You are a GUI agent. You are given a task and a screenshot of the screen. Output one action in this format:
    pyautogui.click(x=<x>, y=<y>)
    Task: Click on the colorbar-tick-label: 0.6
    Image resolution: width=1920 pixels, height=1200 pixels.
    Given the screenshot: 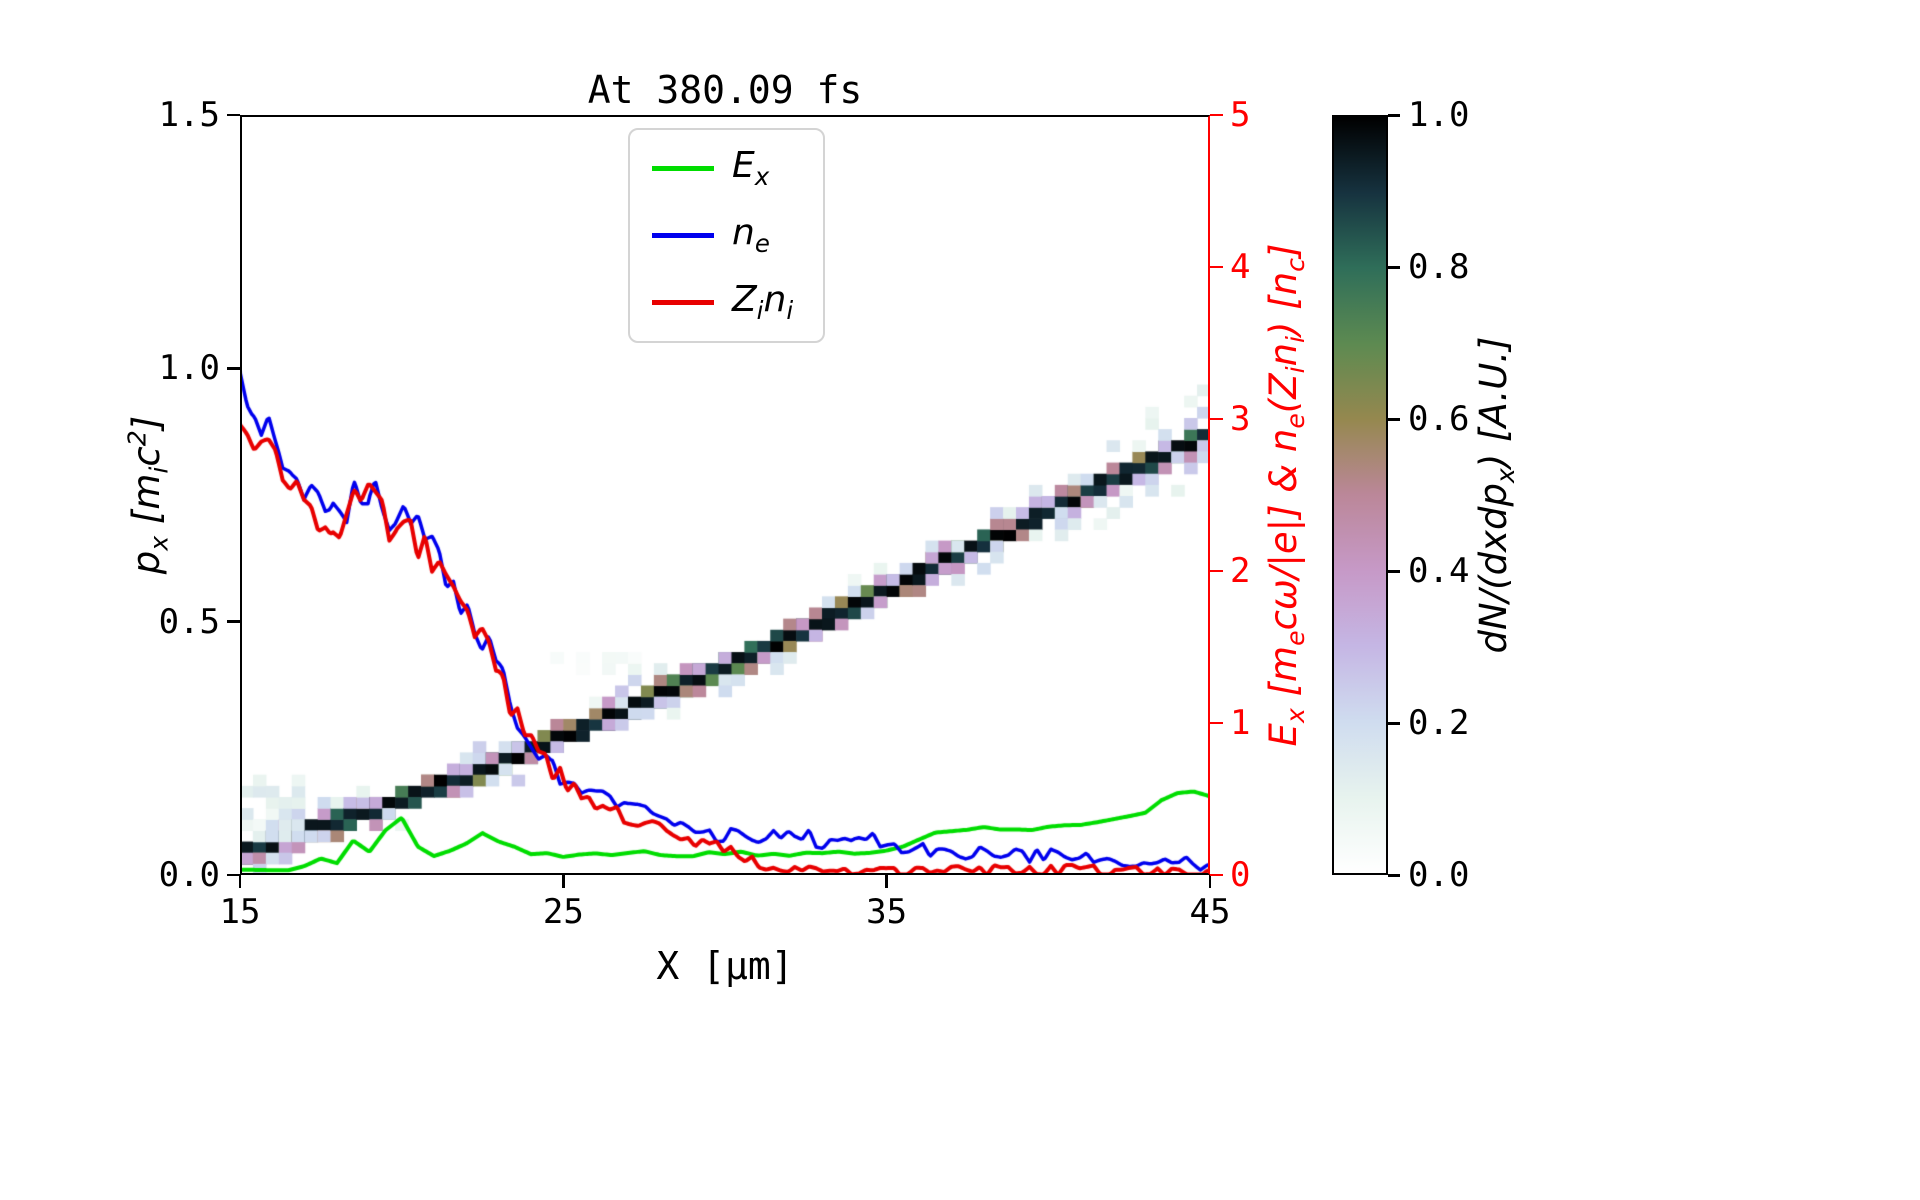 What is the action you would take?
    pyautogui.click(x=1439, y=419)
    